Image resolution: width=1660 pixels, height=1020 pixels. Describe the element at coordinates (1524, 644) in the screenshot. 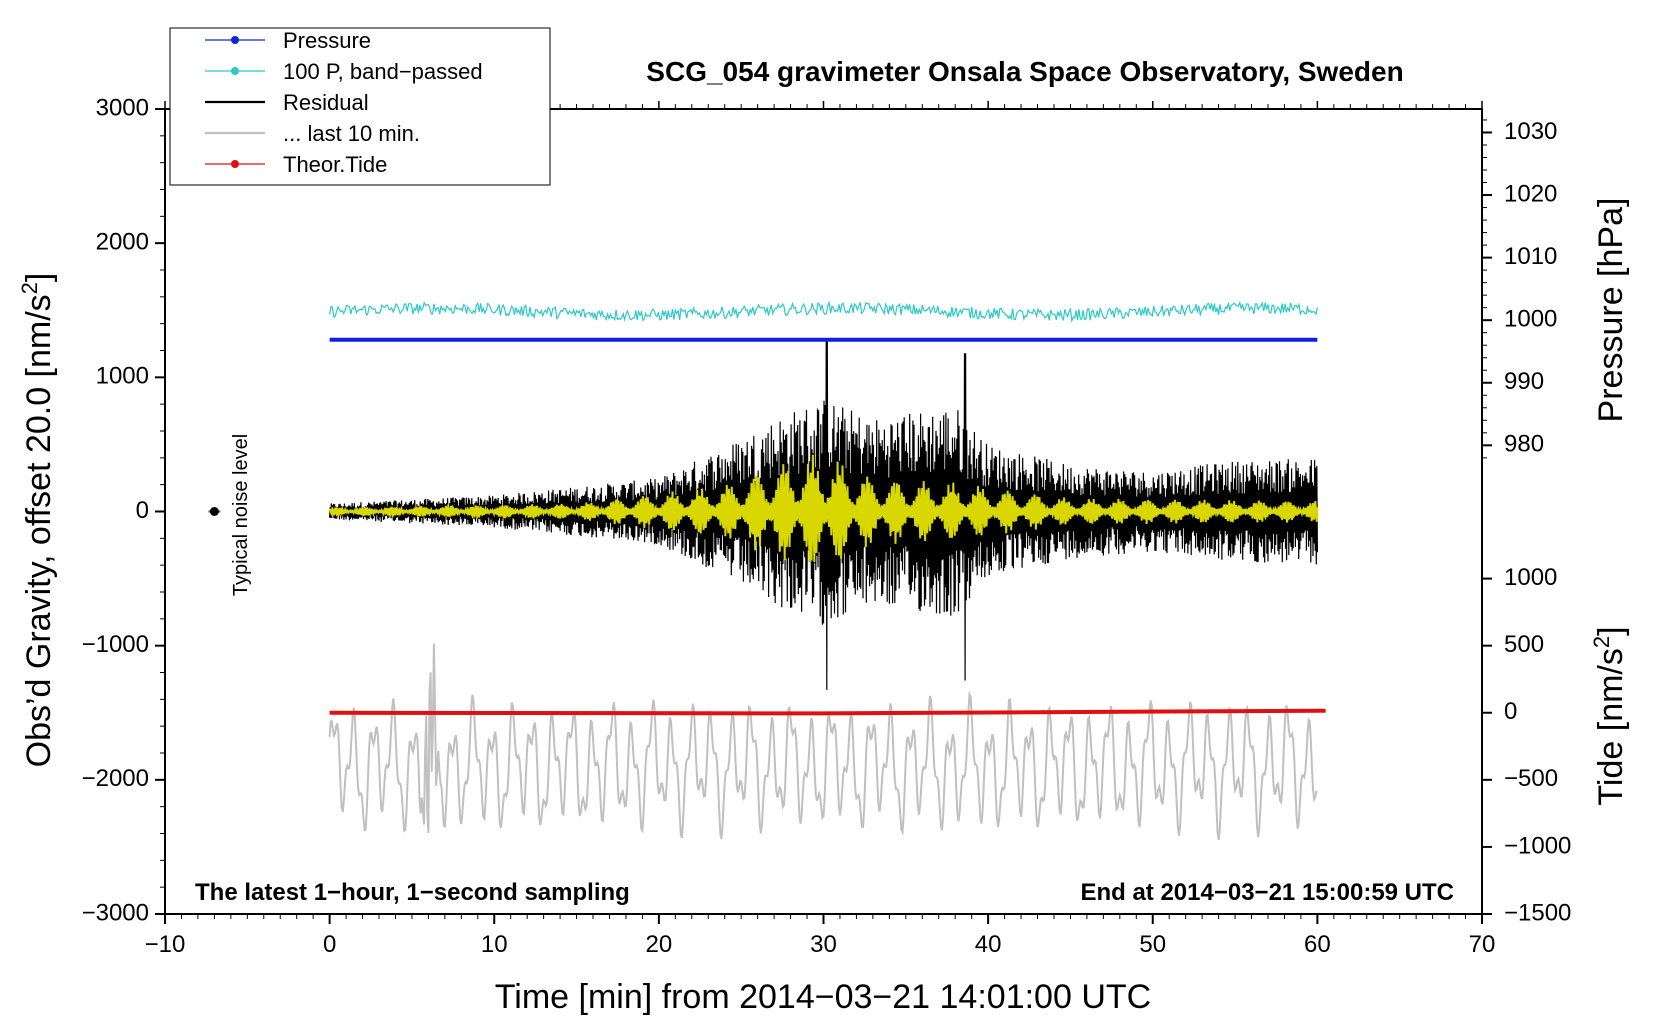

I see `tide-tick-label: 500` at that location.